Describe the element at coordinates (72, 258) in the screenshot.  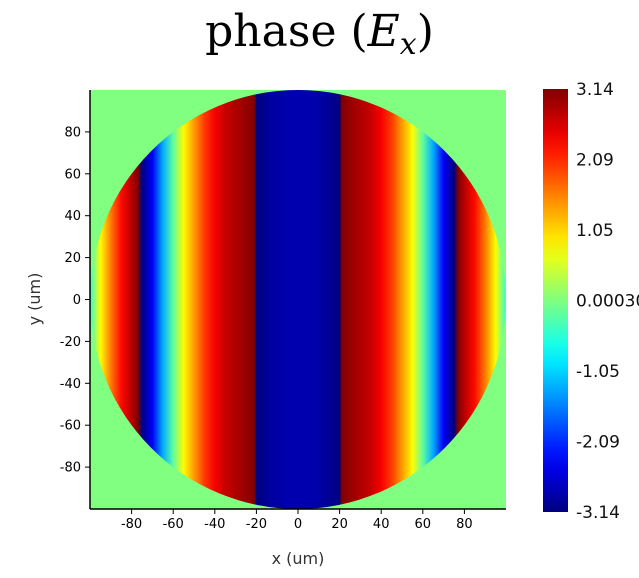
I see `y-tick-label: 20` at that location.